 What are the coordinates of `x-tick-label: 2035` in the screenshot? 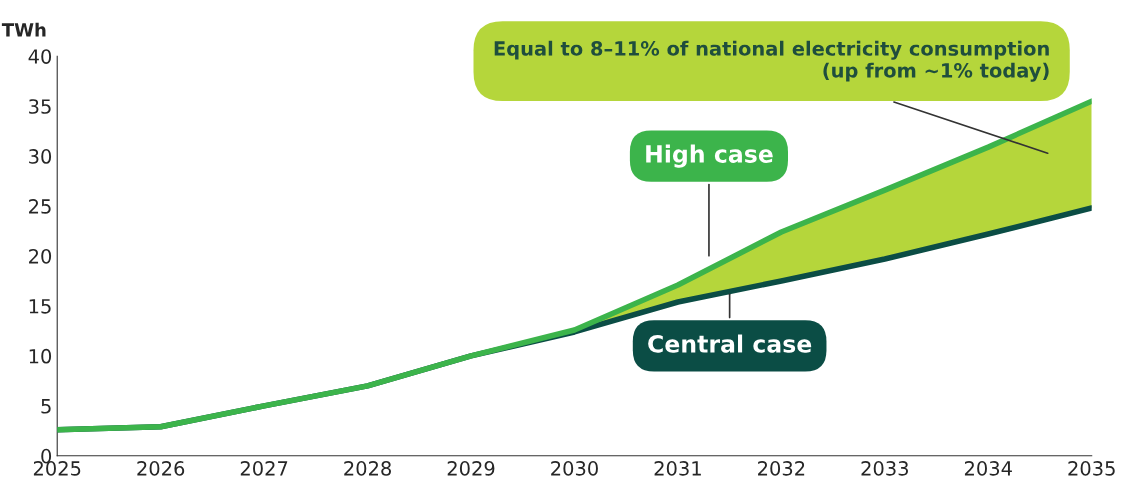 It's located at (1091, 468).